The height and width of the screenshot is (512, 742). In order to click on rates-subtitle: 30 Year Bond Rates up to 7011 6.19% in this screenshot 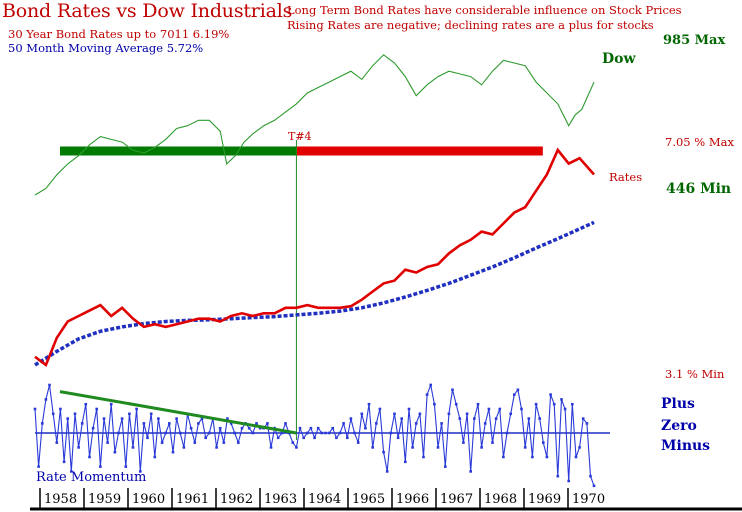, I will do `click(119, 34)`.